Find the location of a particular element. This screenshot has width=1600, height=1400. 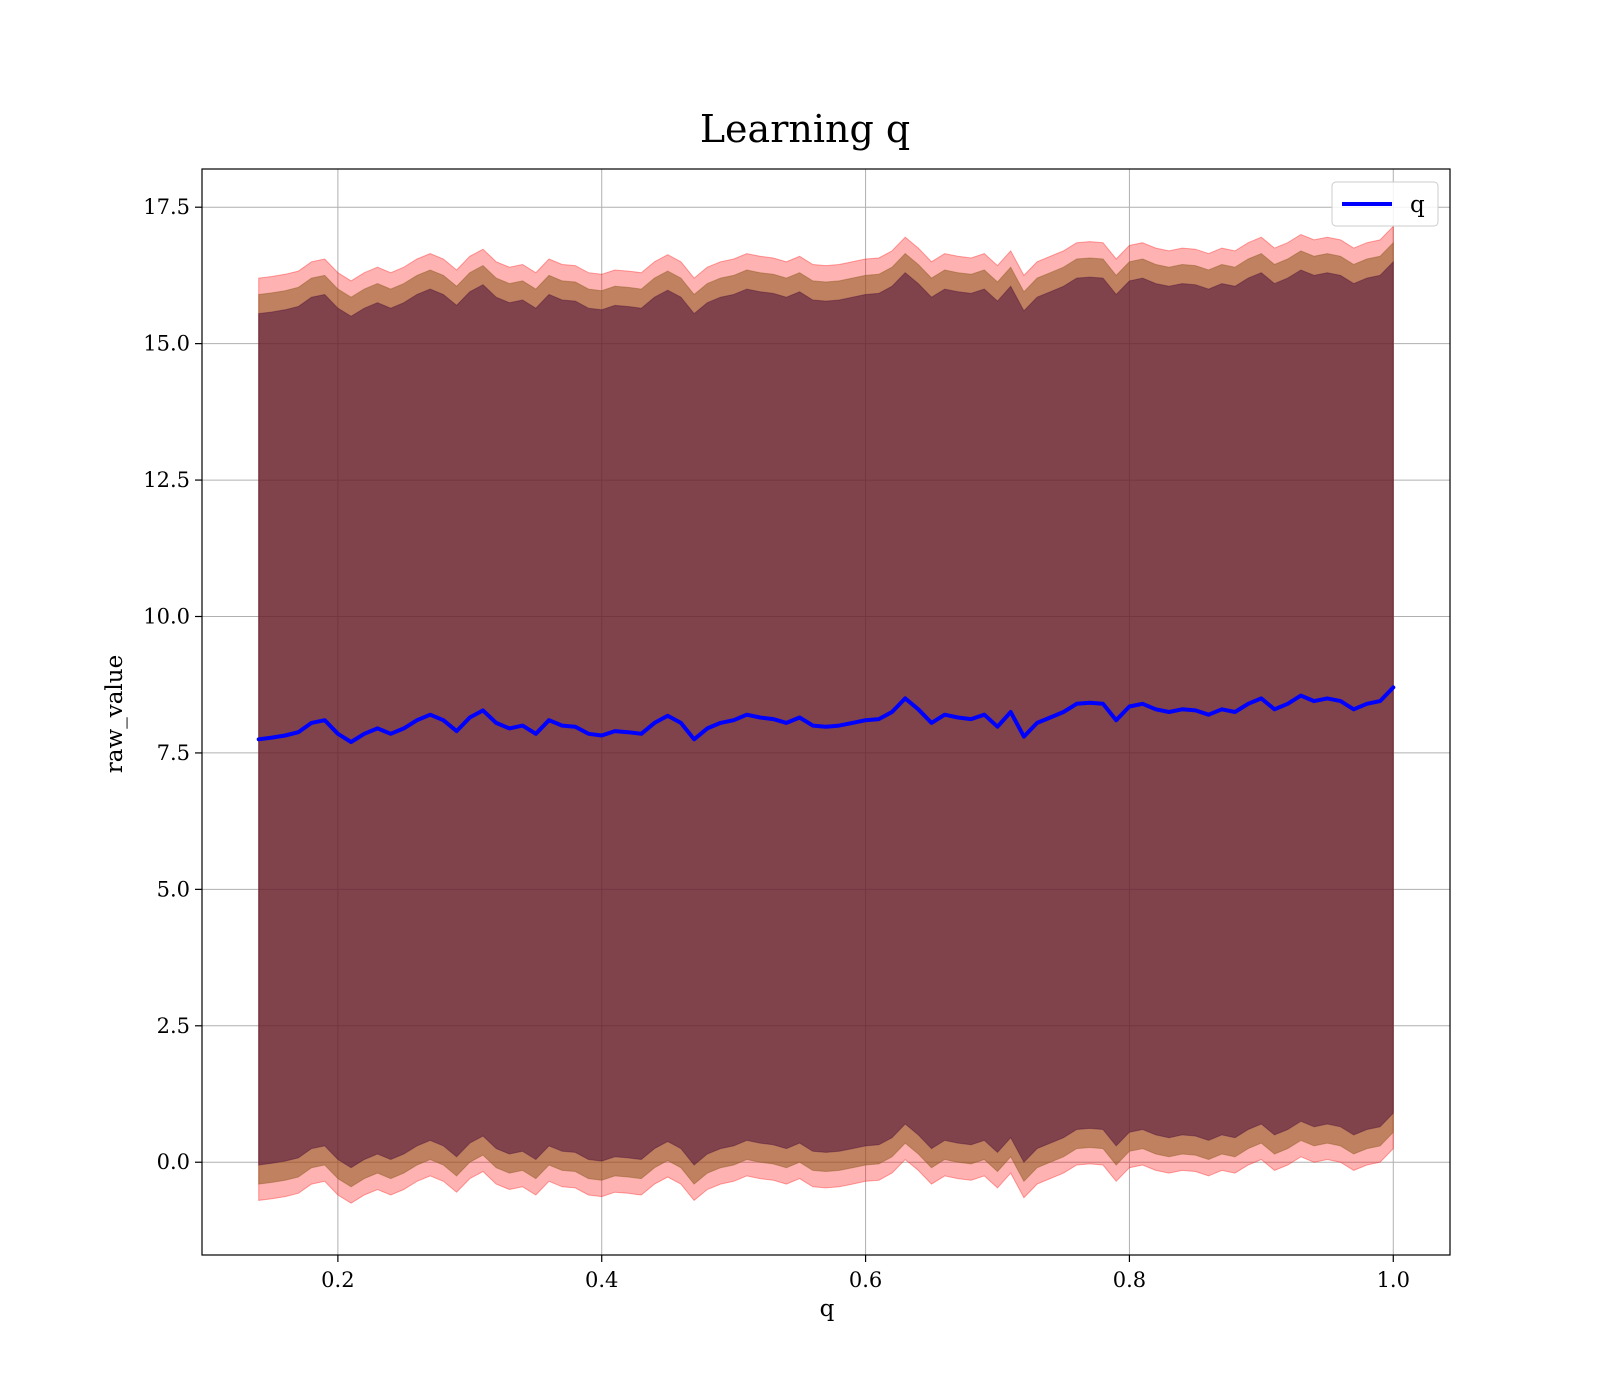

x-tick-label-0: 0.2 is located at coordinates (337, 1280).